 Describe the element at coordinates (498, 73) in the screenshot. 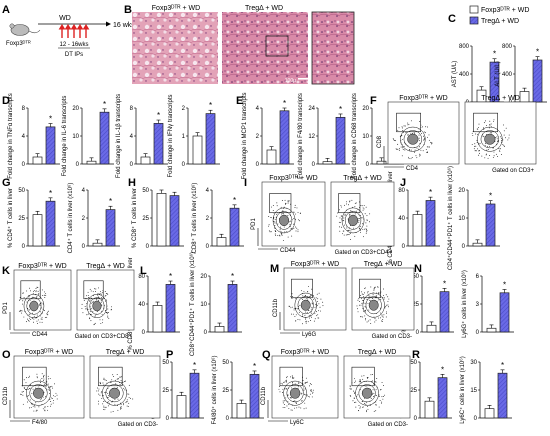

I see `y-axis-label: ALT (U/L)` at that location.